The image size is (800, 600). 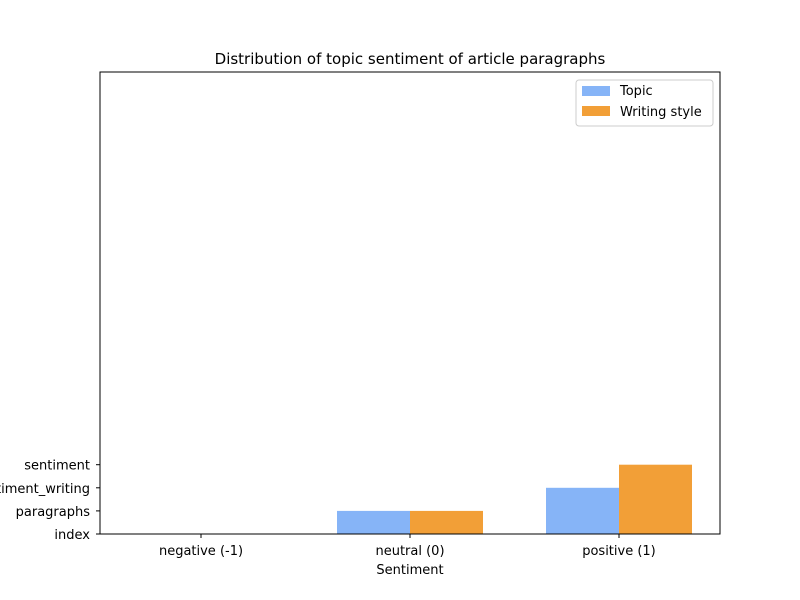 I want to click on bars-group, so click(x=514, y=499).